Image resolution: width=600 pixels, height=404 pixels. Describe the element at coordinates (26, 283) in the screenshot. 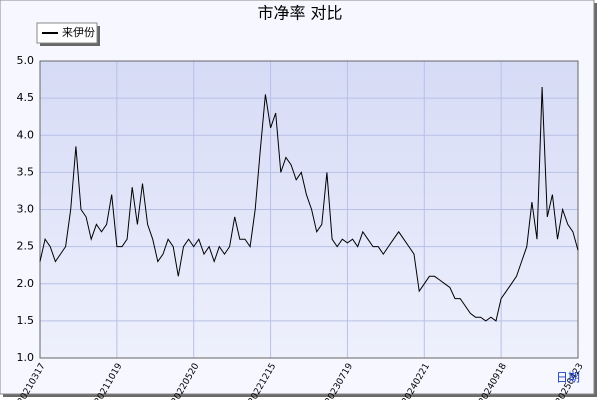

I see `y-tick-label: 2.0` at that location.